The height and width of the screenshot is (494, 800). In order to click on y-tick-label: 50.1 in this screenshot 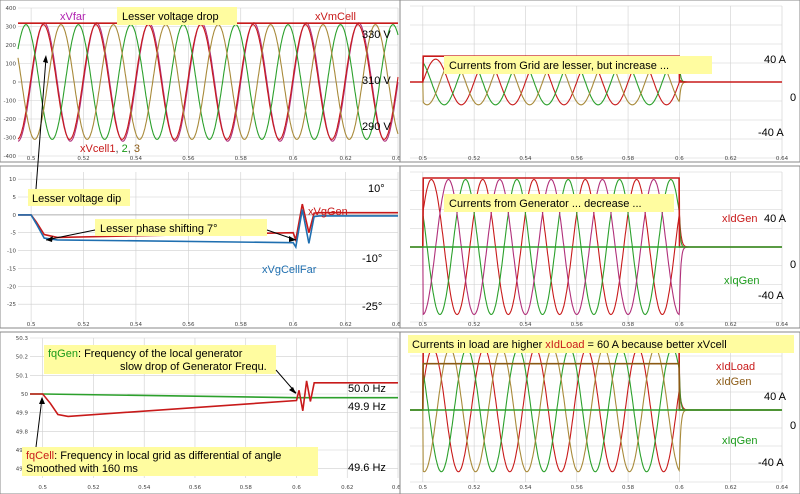, I will do `click(22, 376)`.